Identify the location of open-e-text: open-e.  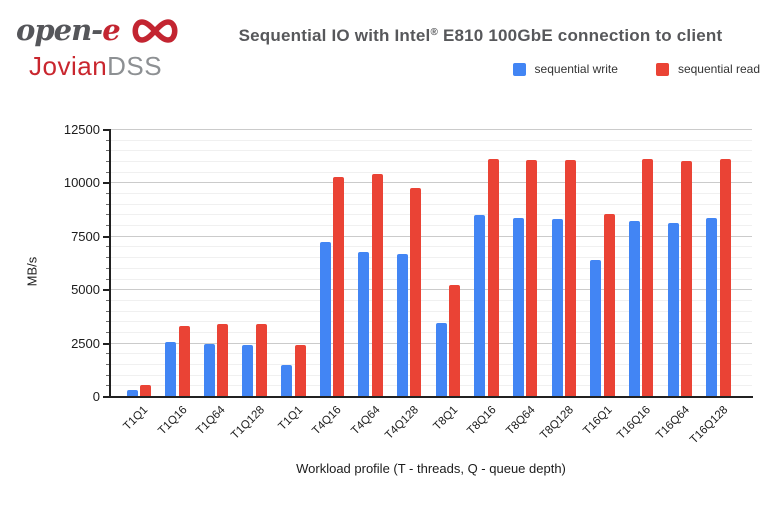
(68, 30).